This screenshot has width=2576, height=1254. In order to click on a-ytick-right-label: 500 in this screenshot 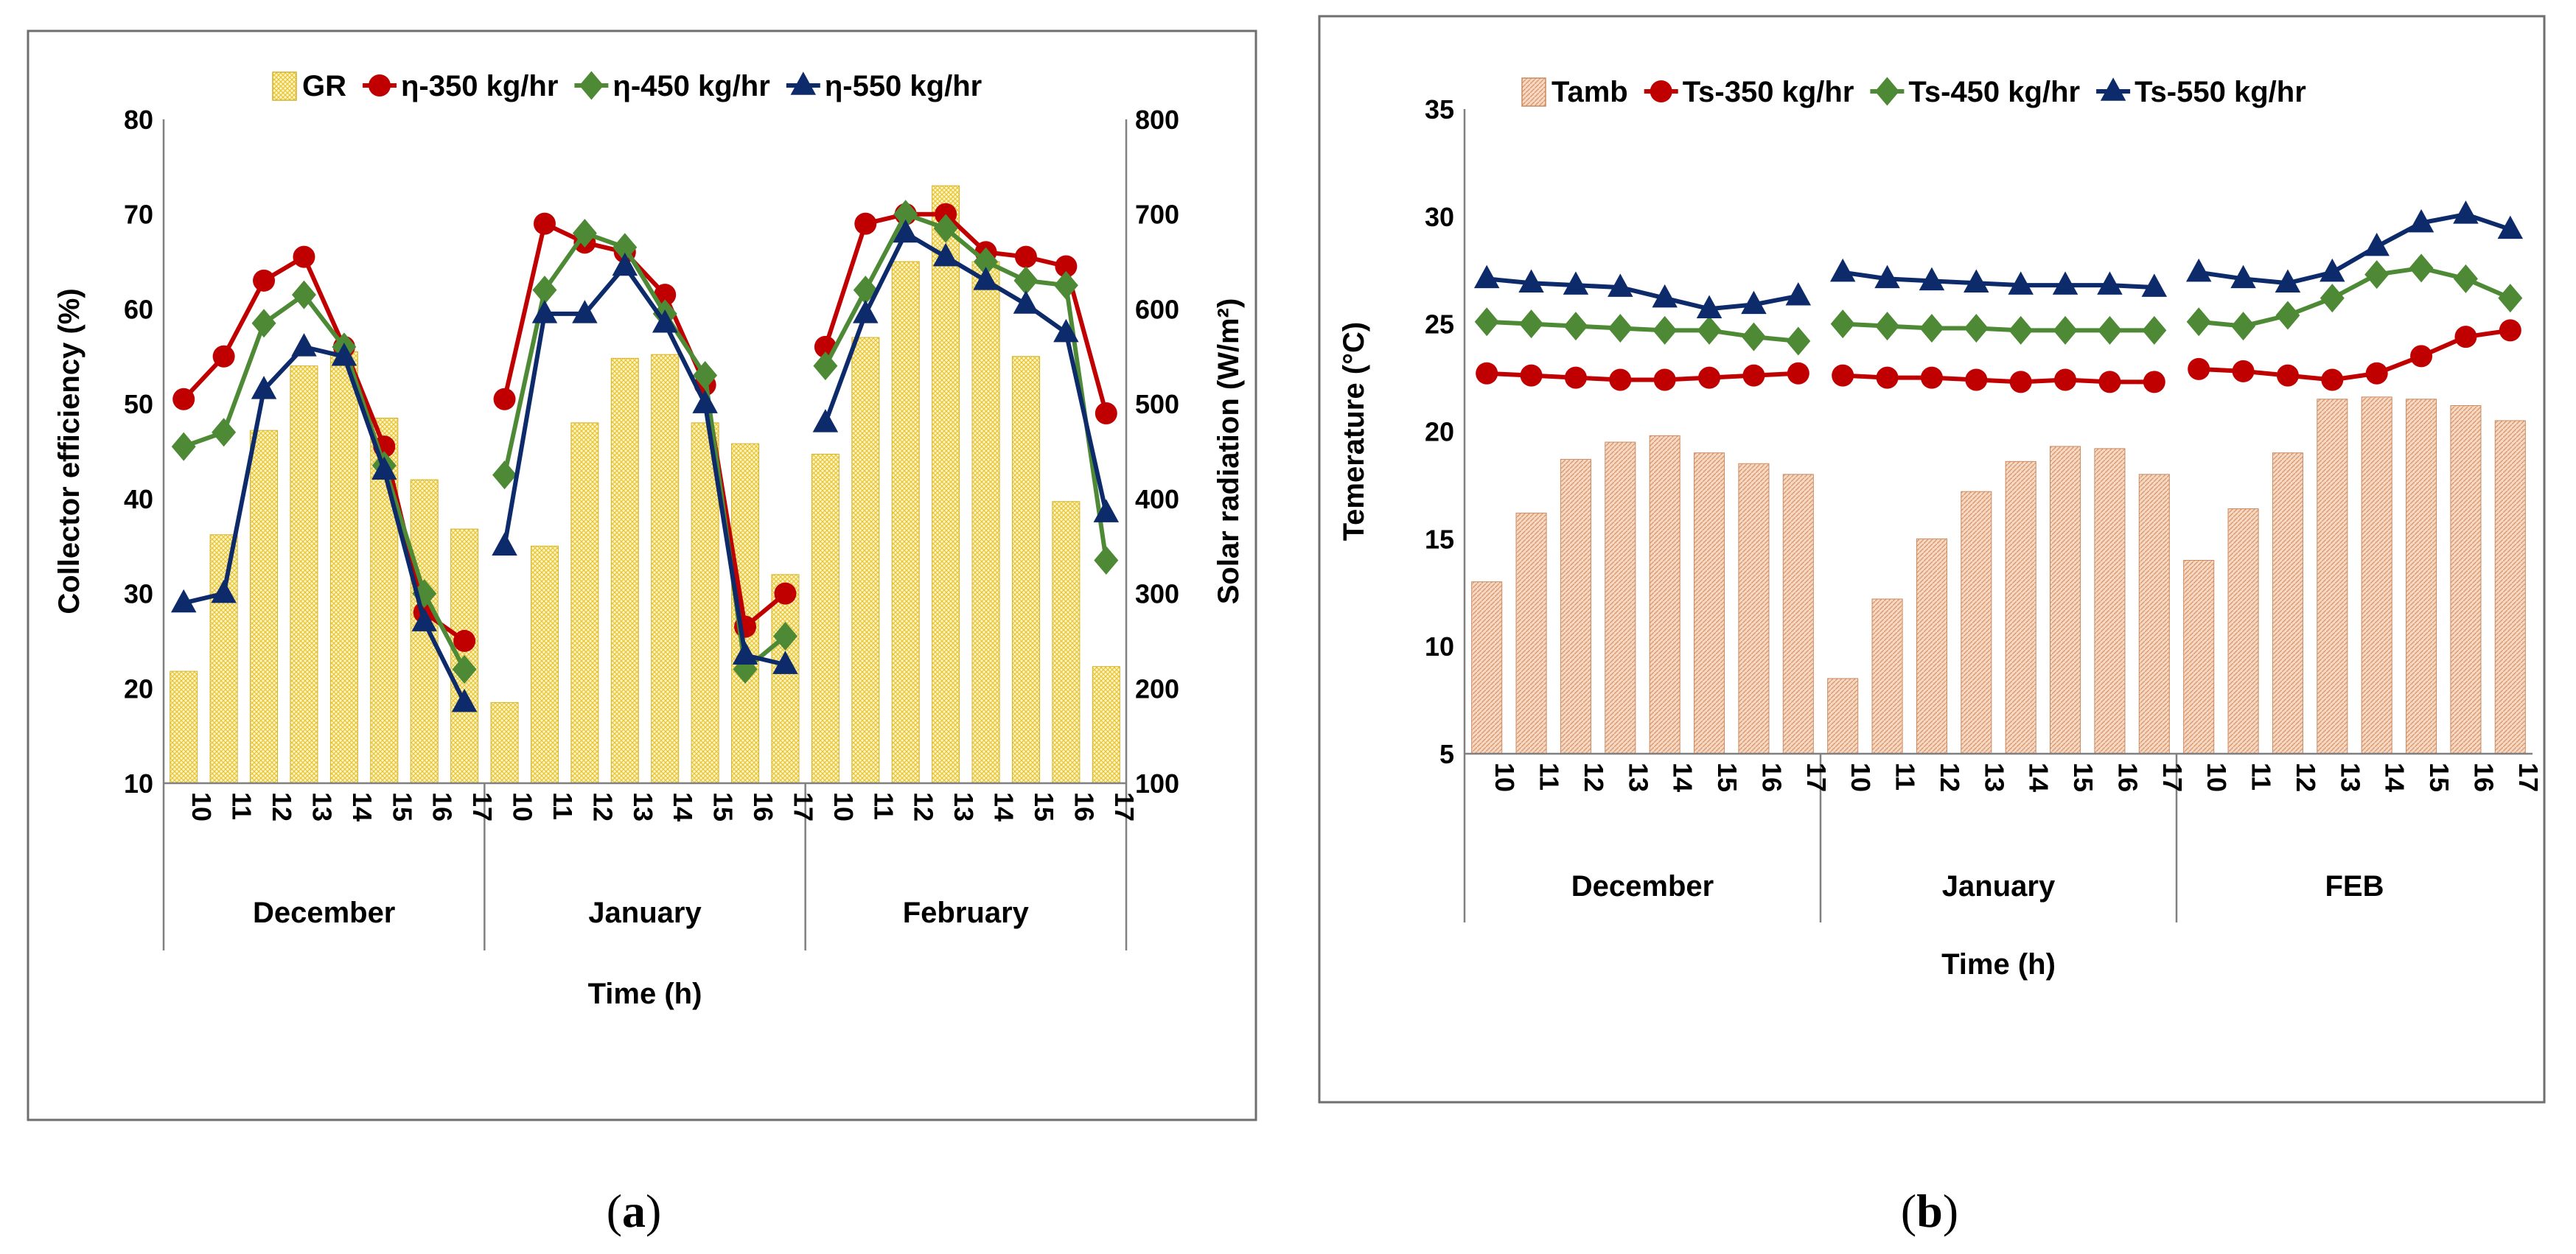, I will do `click(1157, 404)`.